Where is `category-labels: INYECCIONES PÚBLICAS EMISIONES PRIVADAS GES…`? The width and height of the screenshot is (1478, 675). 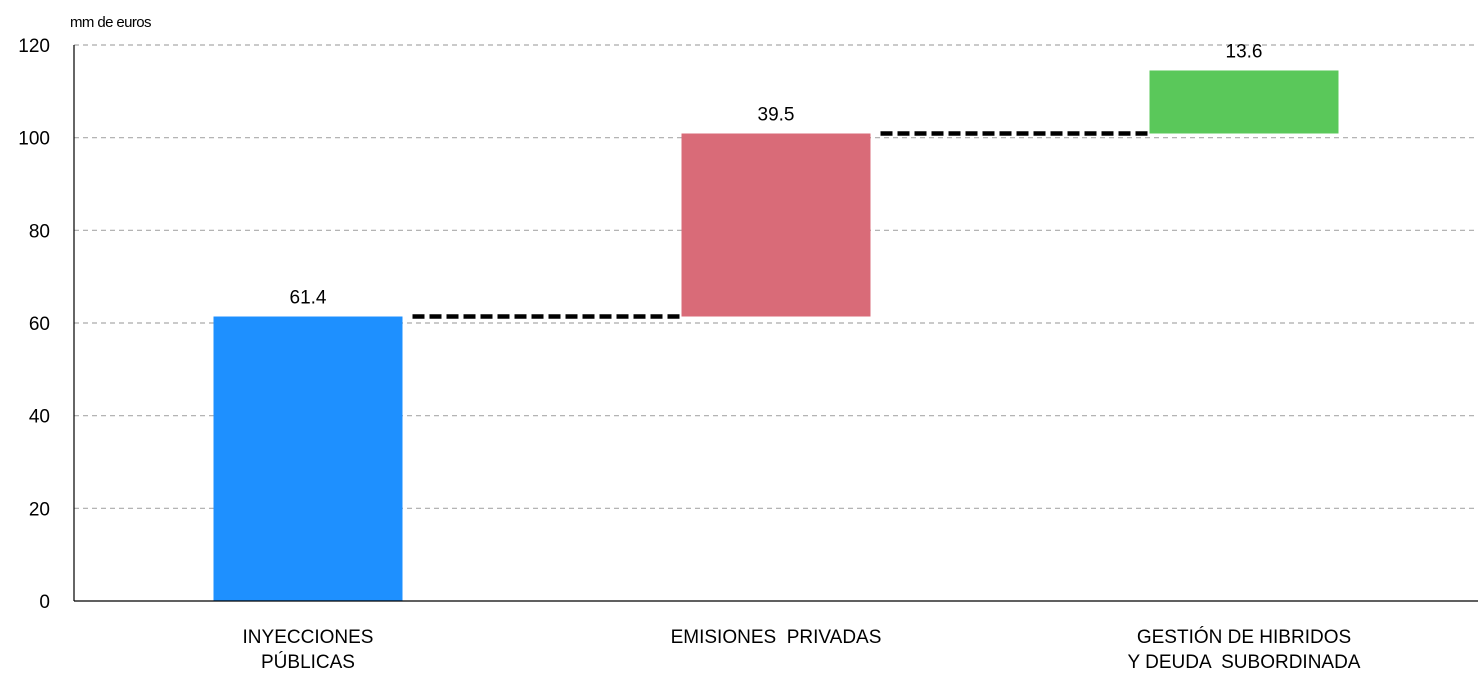 category-labels: INYECCIONES PÚBLICAS EMISIONES PRIVADAS GES… is located at coordinates (802, 649).